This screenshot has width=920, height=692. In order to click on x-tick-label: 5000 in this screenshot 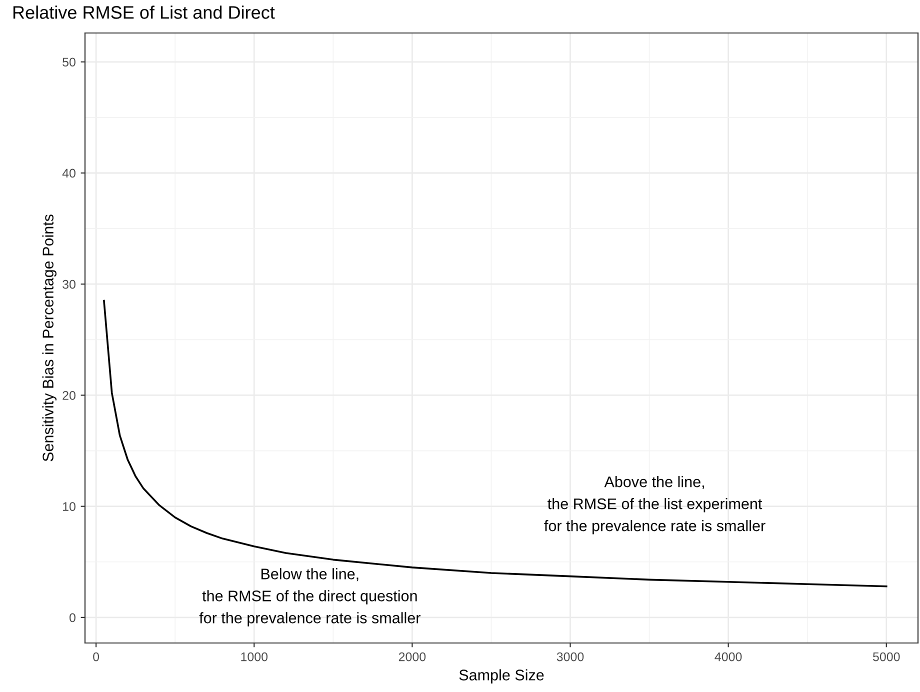, I will do `click(886, 657)`.